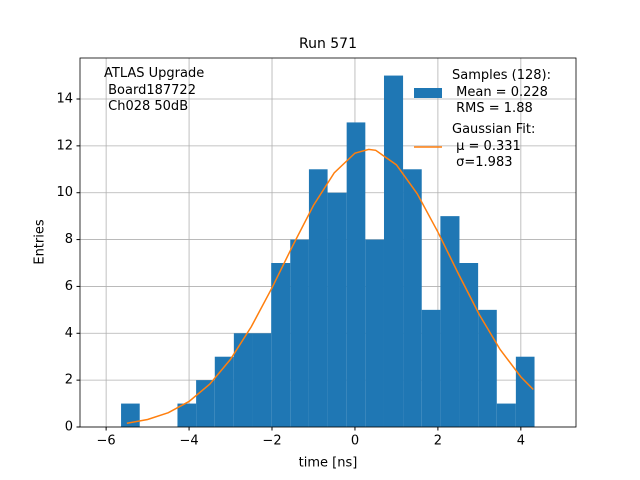 The height and width of the screenshot is (480, 640). What do you see at coordinates (69, 427) in the screenshot?
I see `y-tick-label: 0` at bounding box center [69, 427].